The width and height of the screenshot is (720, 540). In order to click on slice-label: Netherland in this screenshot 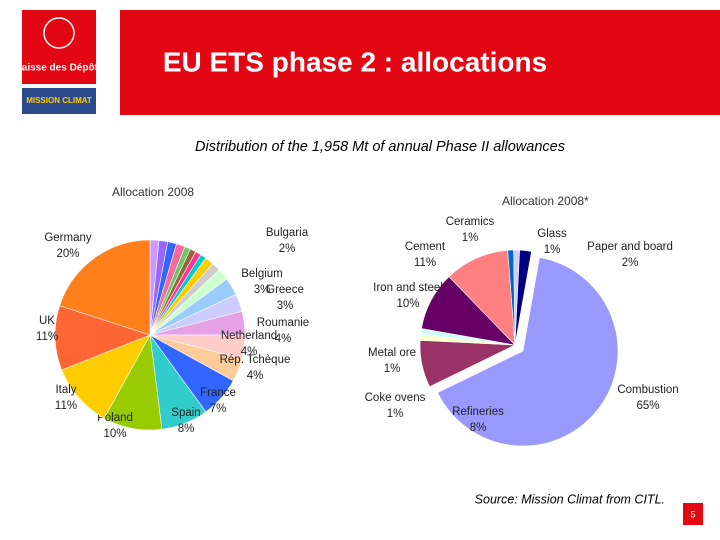, I will do `click(249, 336)`.